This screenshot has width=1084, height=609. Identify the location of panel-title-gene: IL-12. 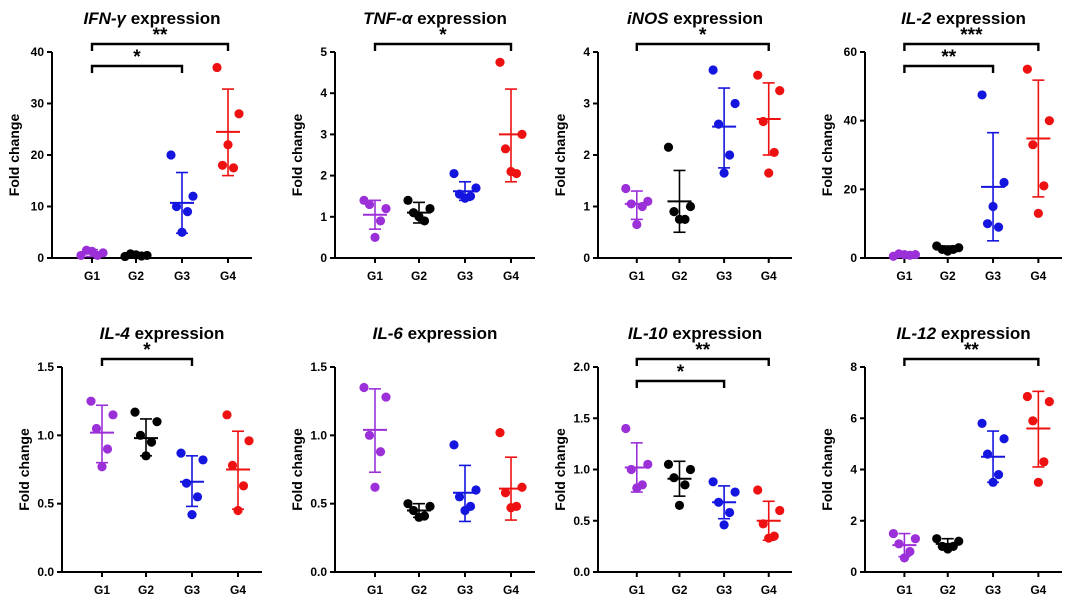
(916, 333).